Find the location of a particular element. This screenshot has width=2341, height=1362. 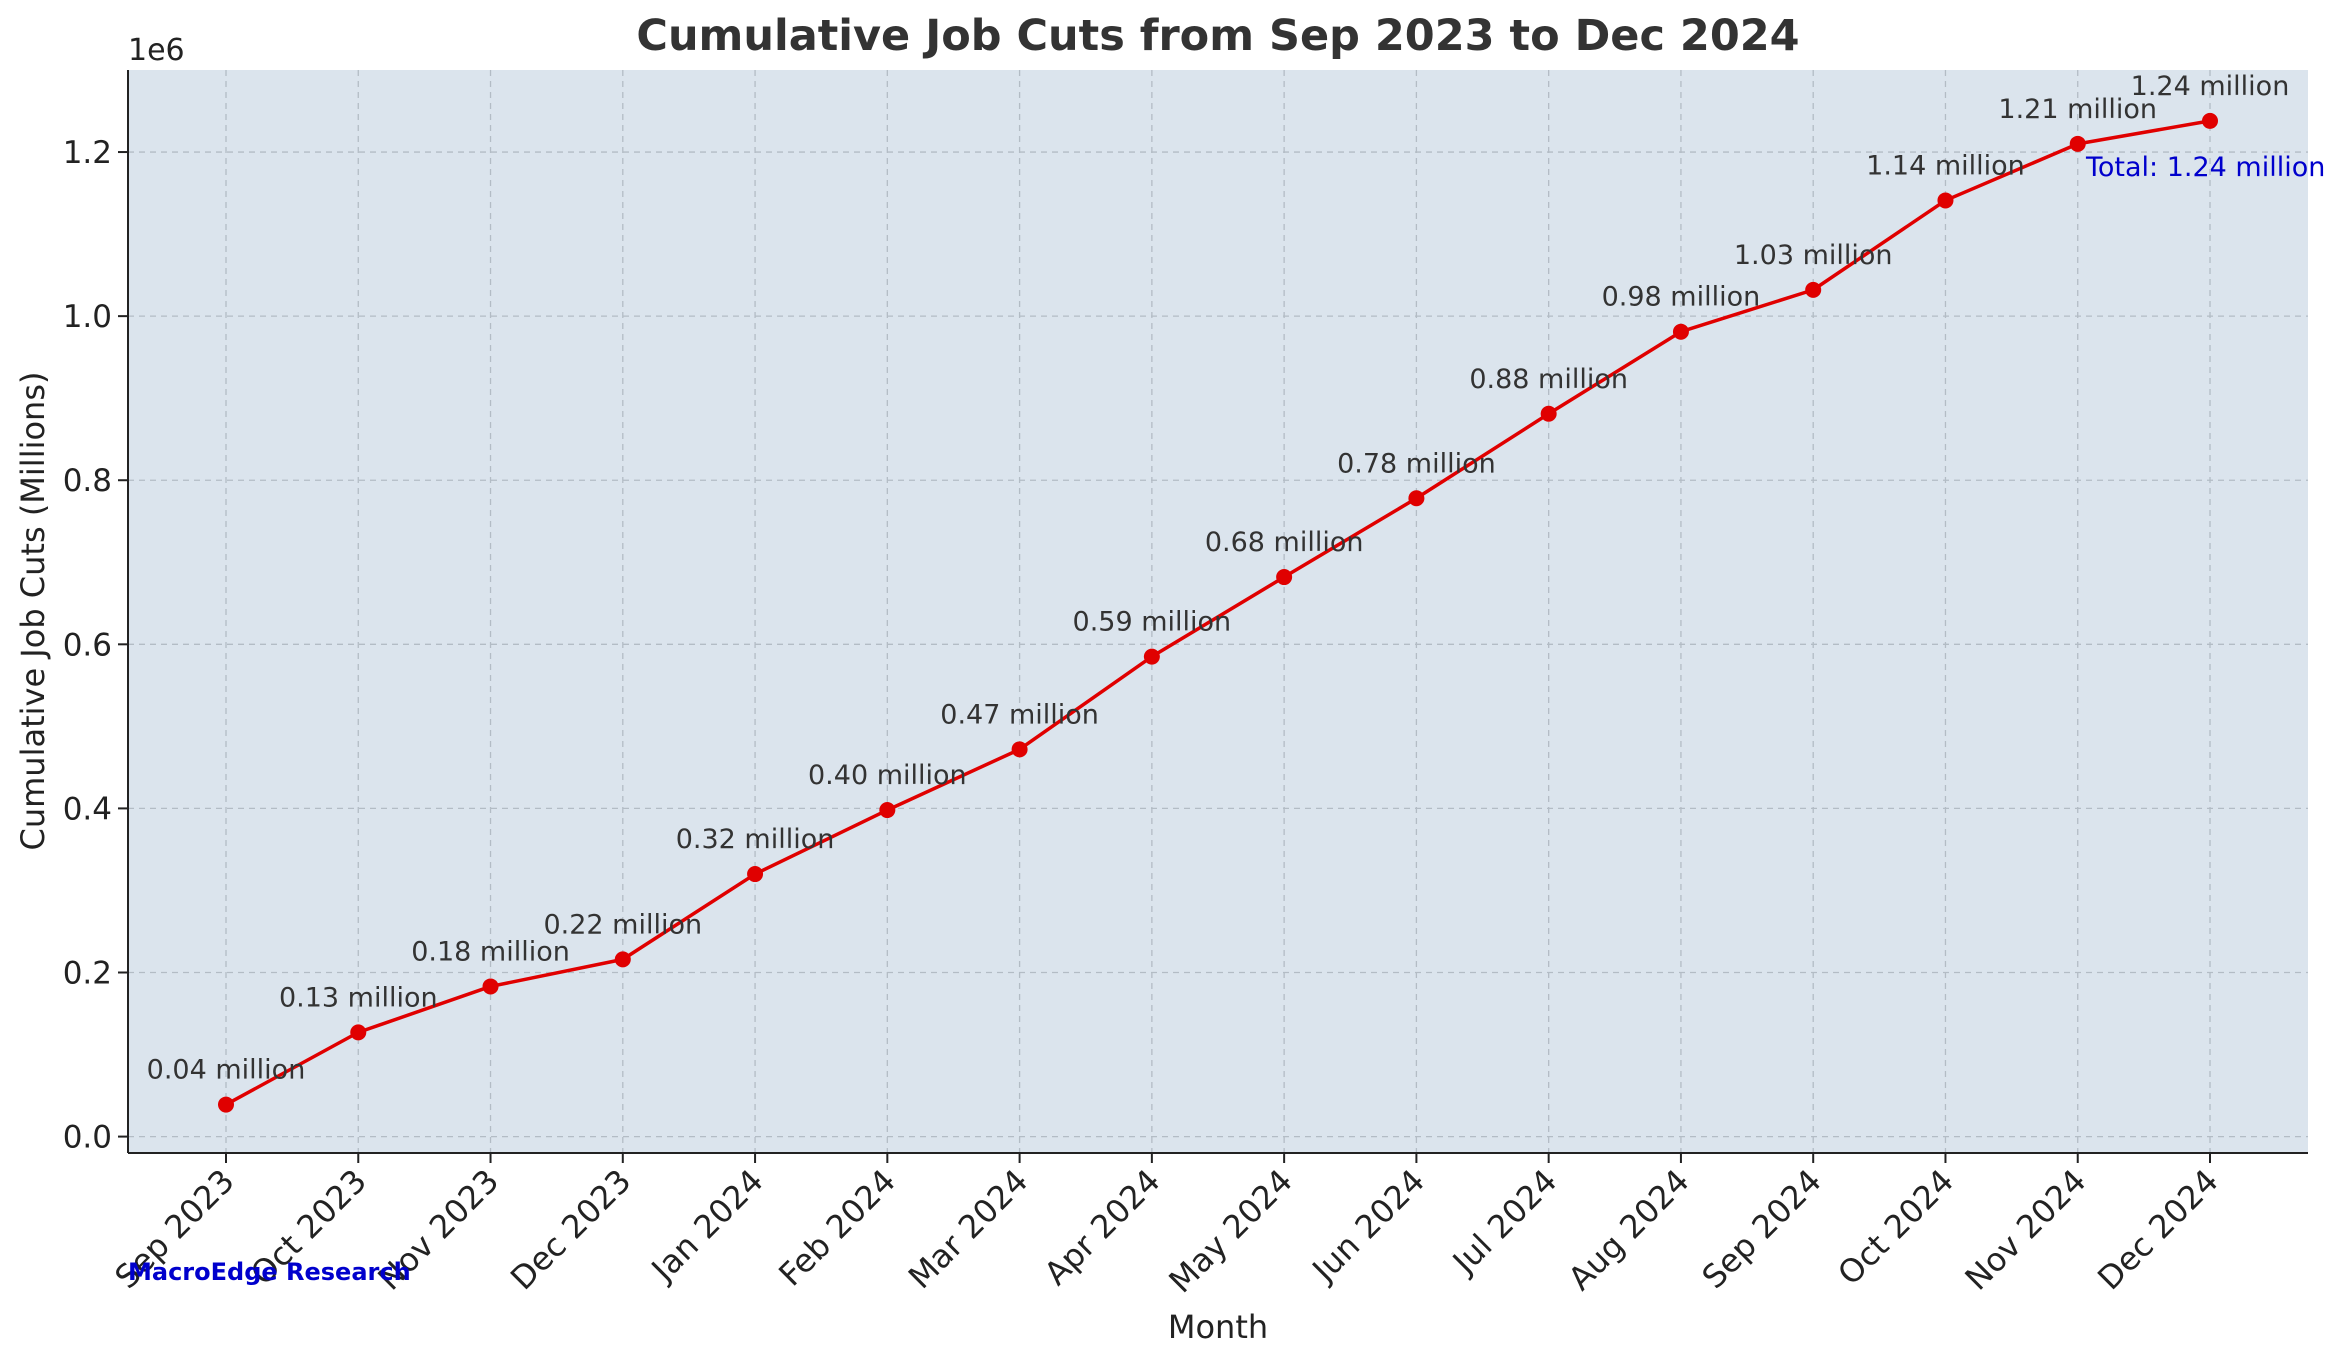

data-label: 0.59 million is located at coordinates (1152, 622).